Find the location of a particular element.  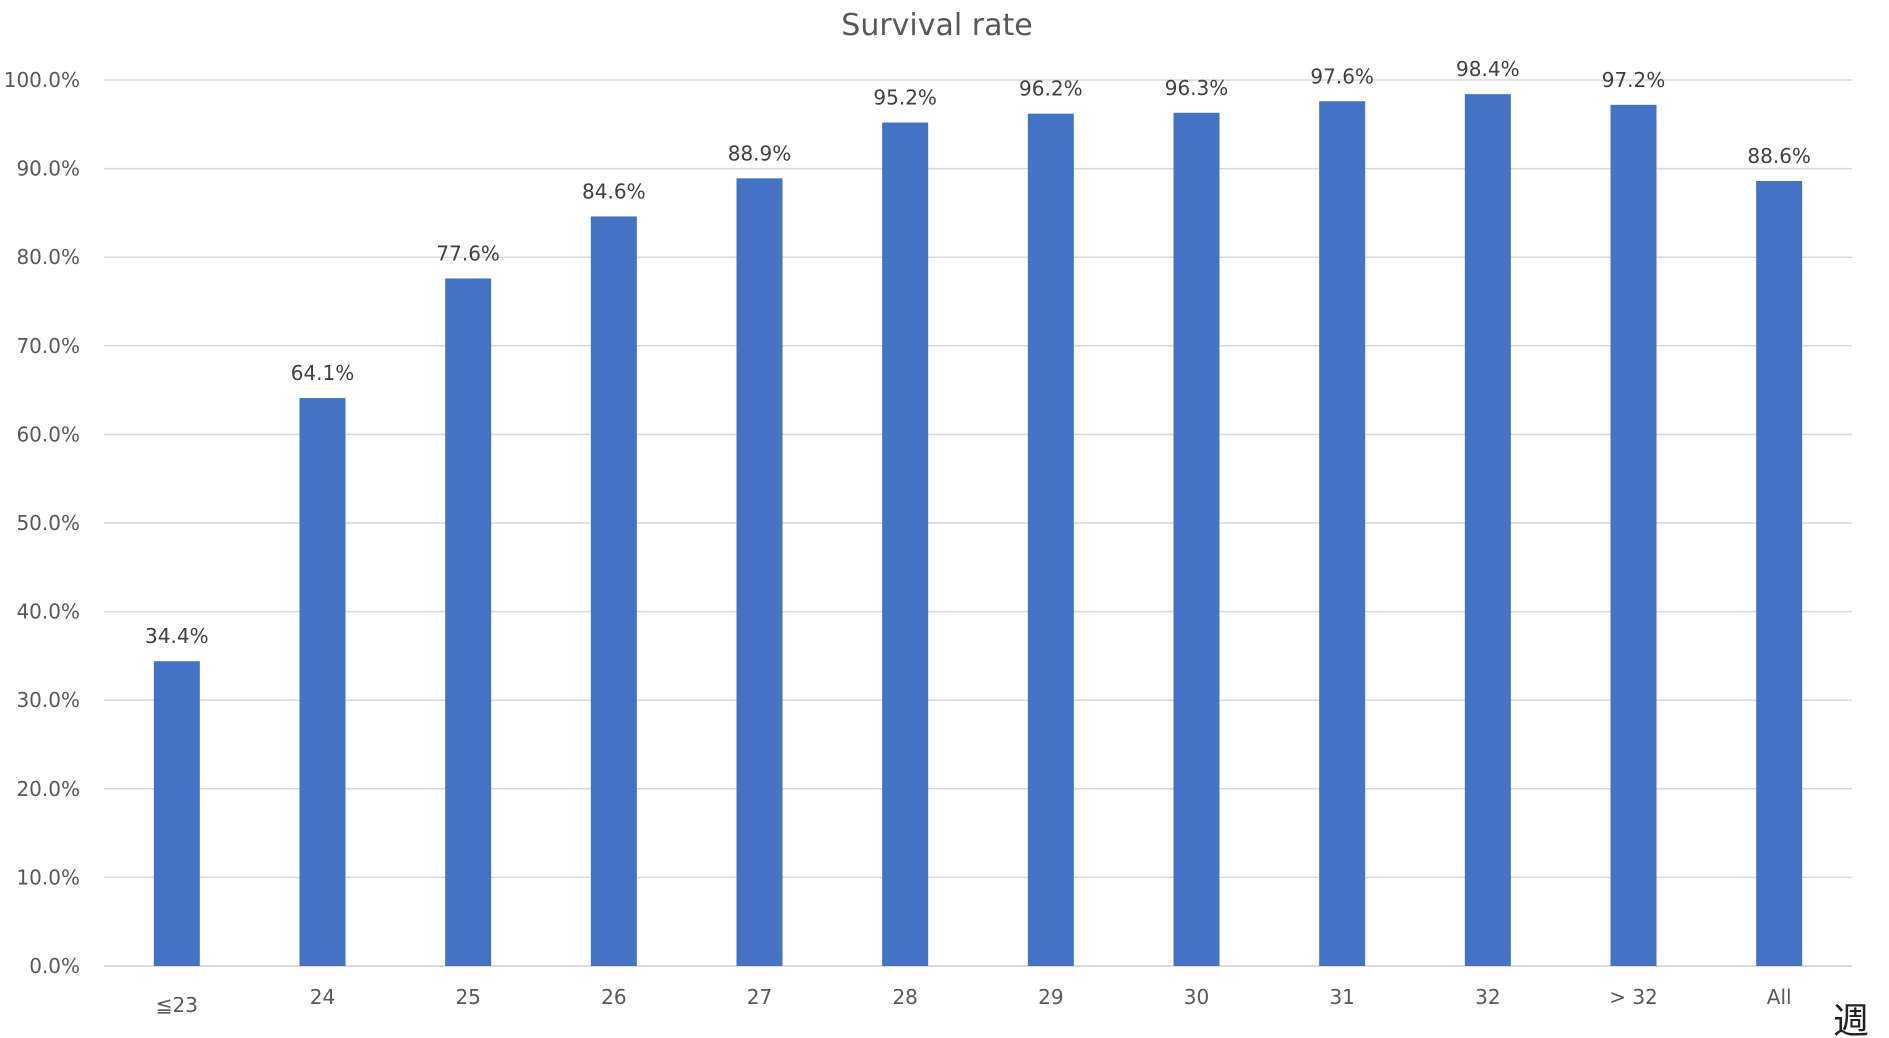

category-label: 24 is located at coordinates (322, 997).